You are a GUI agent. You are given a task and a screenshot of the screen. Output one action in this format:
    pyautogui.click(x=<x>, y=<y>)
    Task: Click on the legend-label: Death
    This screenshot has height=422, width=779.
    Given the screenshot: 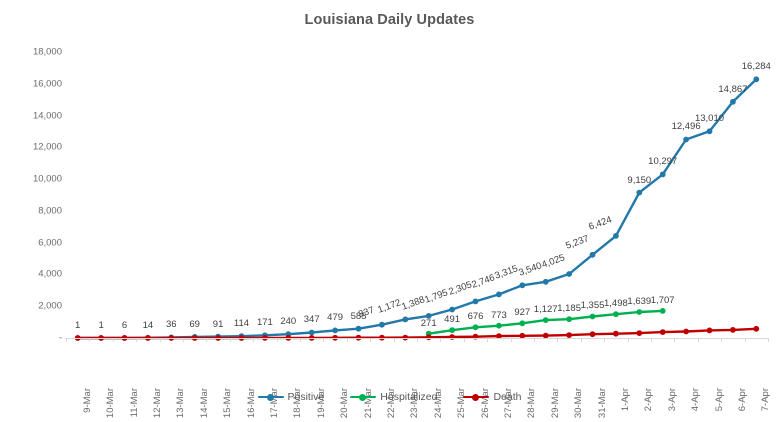 What is the action you would take?
    pyautogui.click(x=507, y=397)
    